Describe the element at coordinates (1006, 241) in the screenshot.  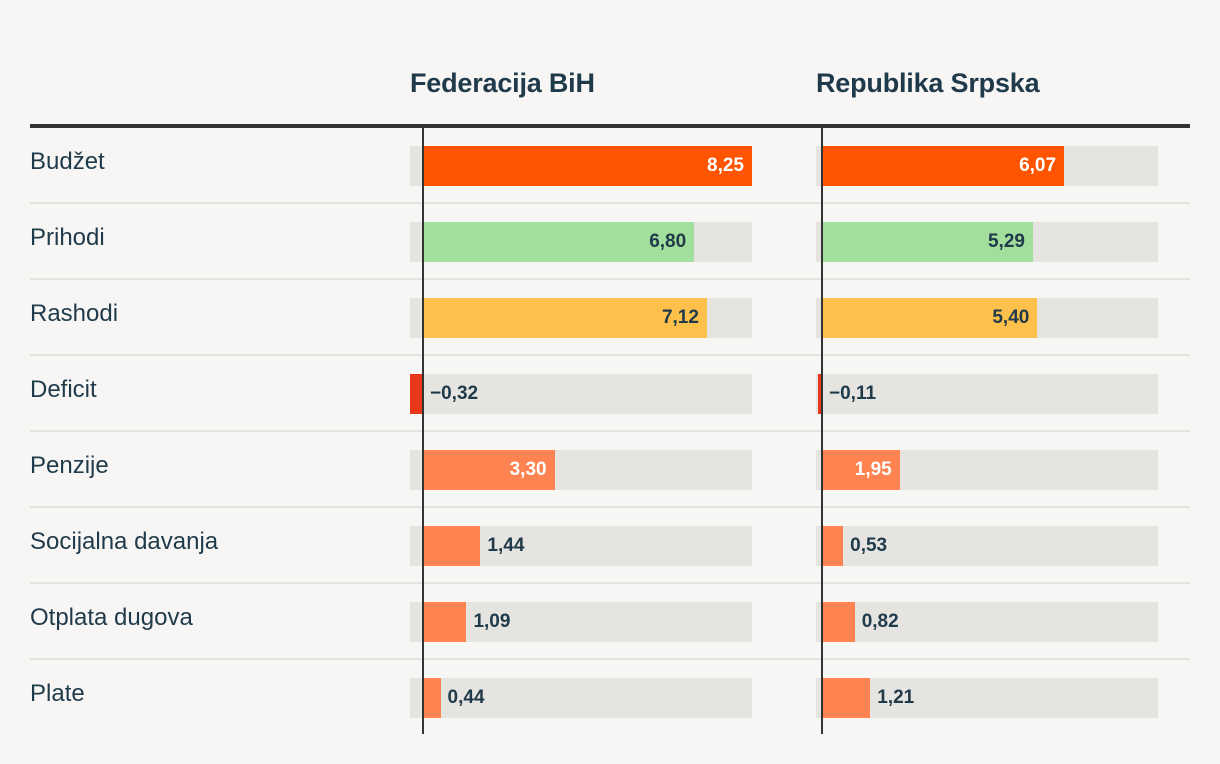
I see `data-label: 5,29` at that location.